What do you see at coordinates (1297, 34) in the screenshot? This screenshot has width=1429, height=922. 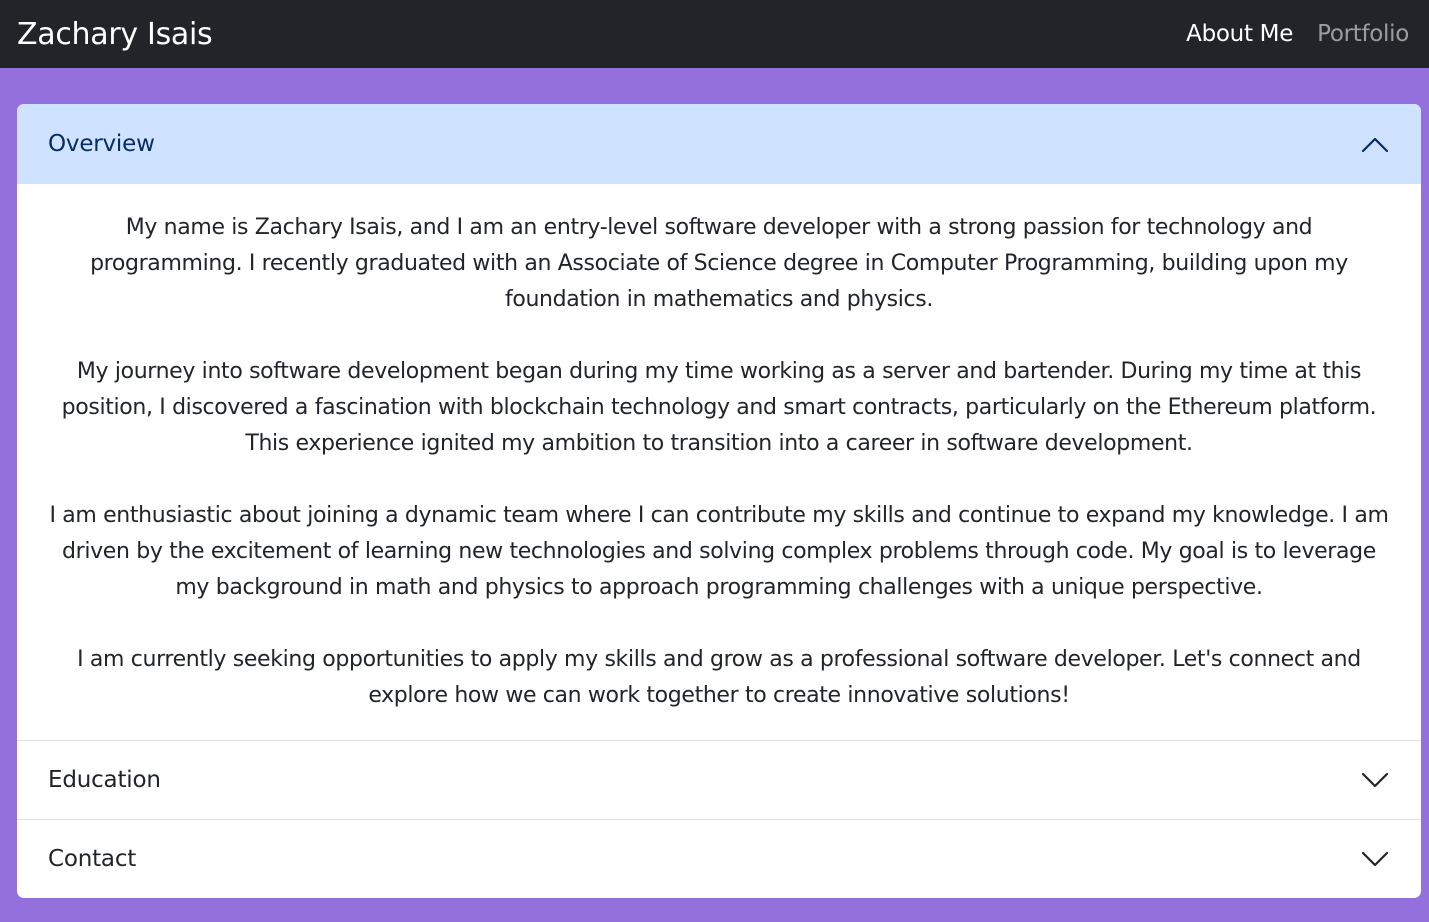 I see `nav-links: About Me Portfolio` at bounding box center [1297, 34].